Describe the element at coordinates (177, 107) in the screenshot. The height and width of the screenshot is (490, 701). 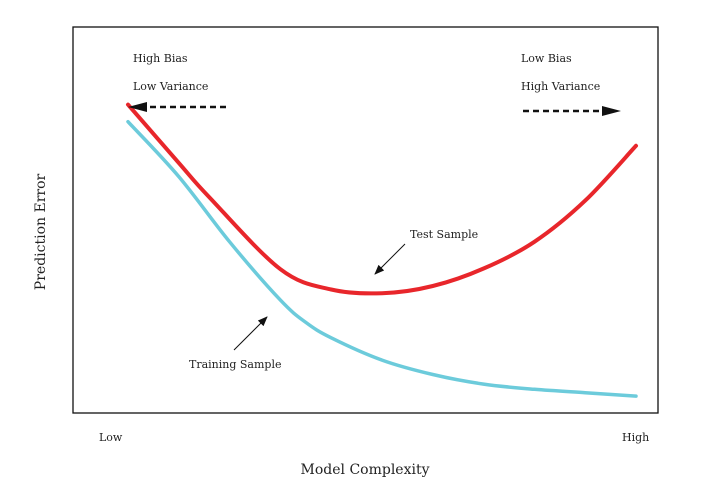
I see `left-dashed-arrow-icon` at that location.